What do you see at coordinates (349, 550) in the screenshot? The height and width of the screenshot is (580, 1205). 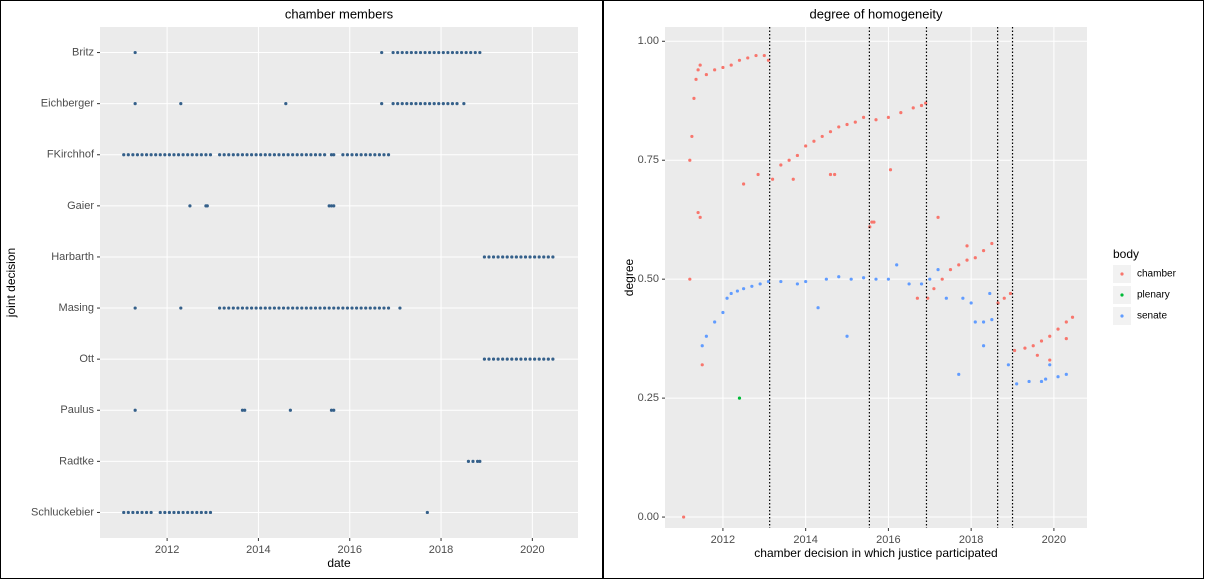 I see `x-tick-label: 2016` at bounding box center [349, 550].